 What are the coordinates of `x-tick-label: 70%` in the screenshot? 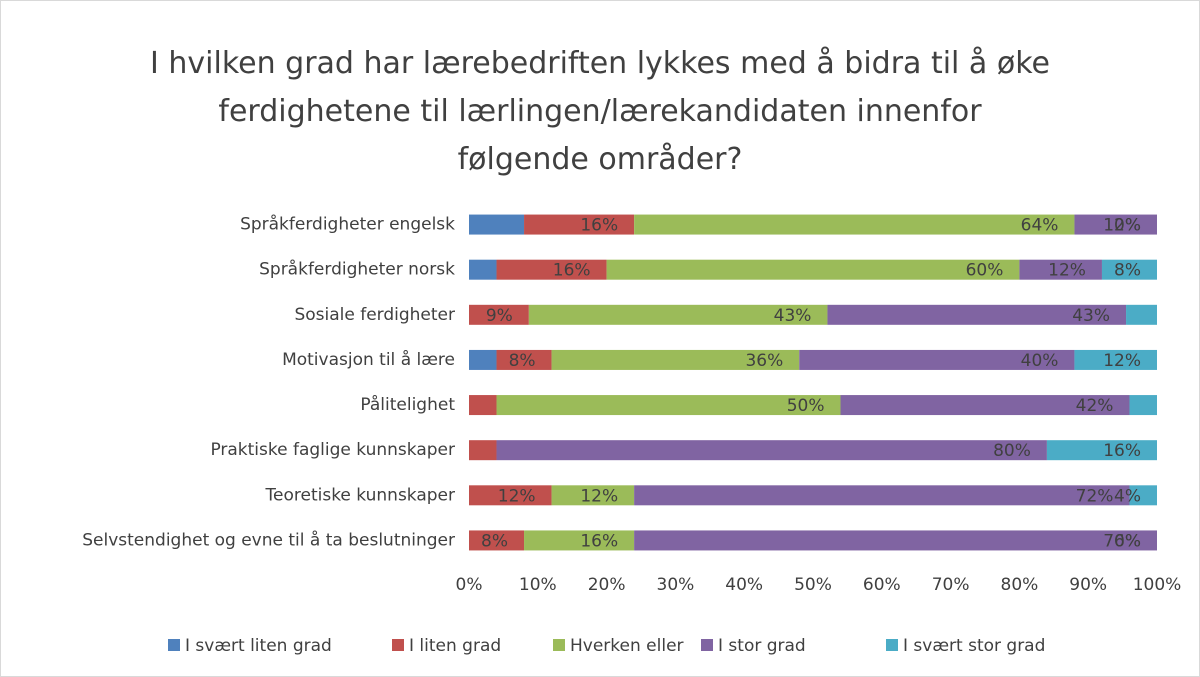 It's located at (951, 585).